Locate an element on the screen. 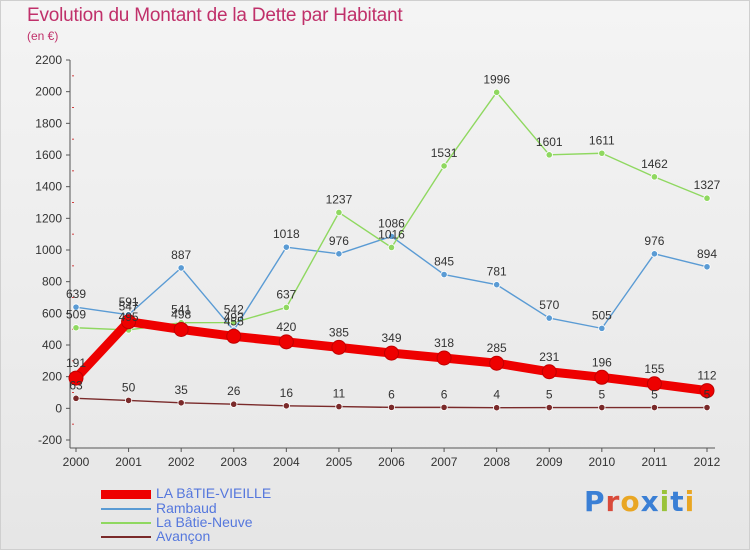  x-tick-label: 2009 is located at coordinates (549, 462).